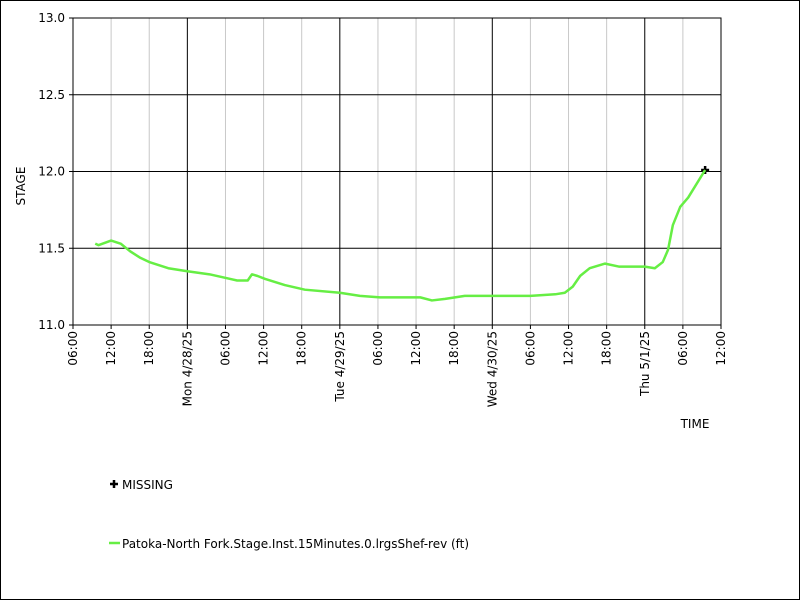 The width and height of the screenshot is (800, 600). What do you see at coordinates (51, 325) in the screenshot?
I see `y-tick-label: 11.0` at bounding box center [51, 325].